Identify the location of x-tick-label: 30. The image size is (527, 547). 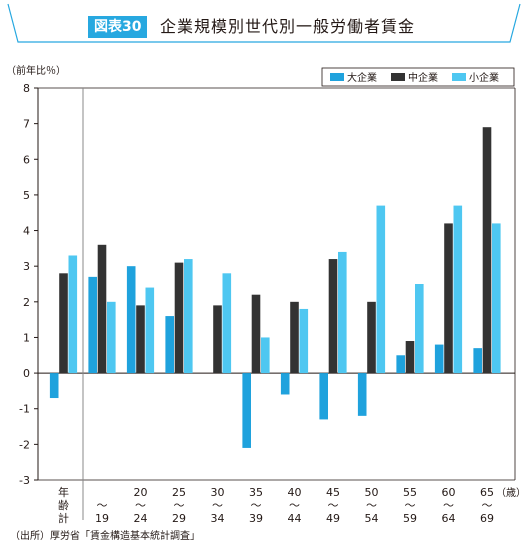
(218, 492).